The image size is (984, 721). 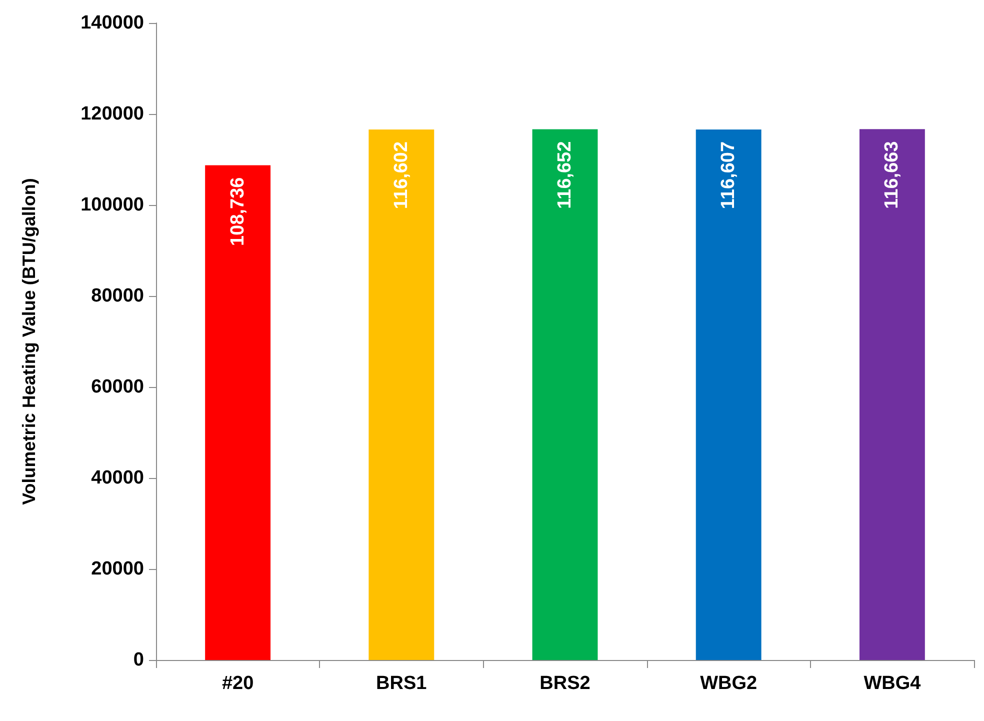 I want to click on data-label: 116,652, so click(x=565, y=175).